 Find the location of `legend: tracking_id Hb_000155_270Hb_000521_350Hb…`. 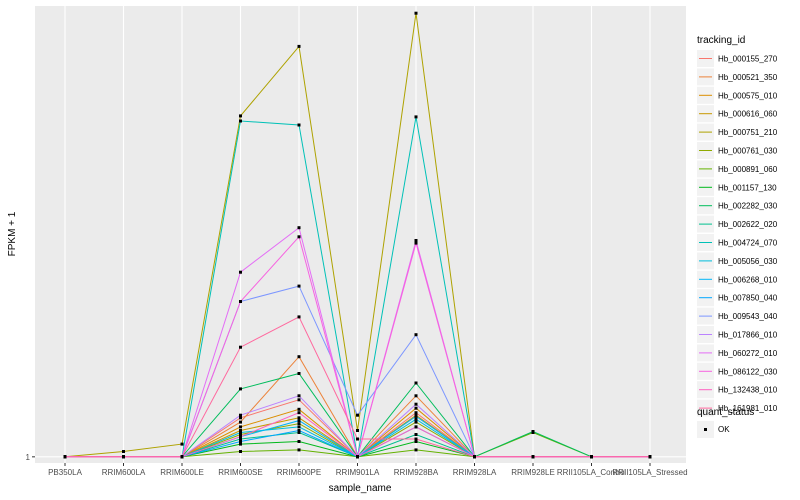

legend: tracking_id Hb_000155_270Hb_000521_350Hb… is located at coordinates (737, 236).